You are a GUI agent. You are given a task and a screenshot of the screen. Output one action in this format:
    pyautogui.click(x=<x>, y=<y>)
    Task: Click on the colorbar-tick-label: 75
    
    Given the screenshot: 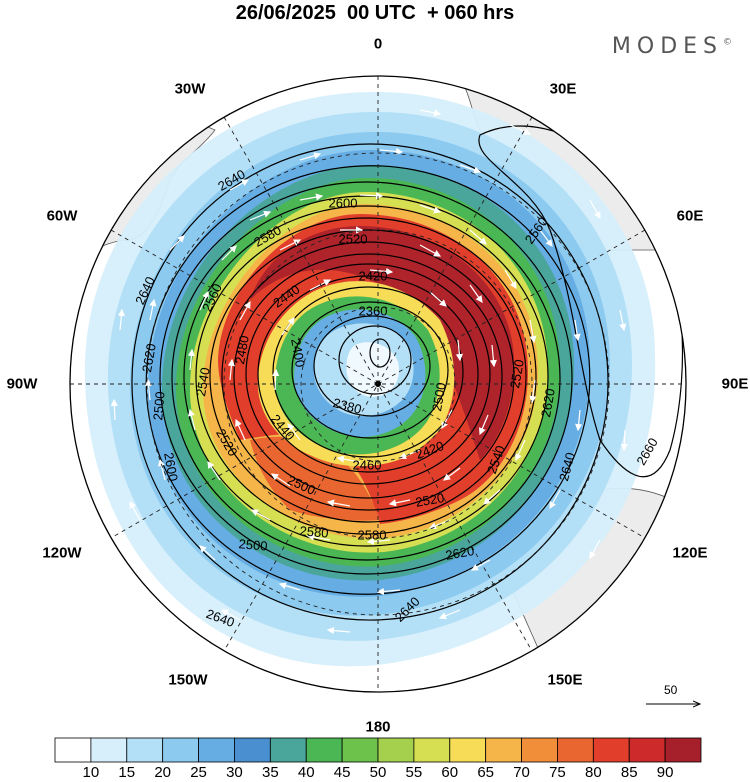 What is the action you would take?
    pyautogui.click(x=557, y=772)
    